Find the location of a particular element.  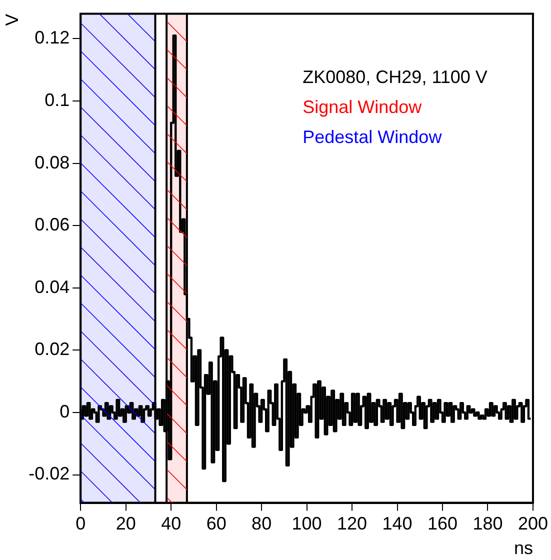

band-label: Pedestal Window is located at coordinates (372, 136).